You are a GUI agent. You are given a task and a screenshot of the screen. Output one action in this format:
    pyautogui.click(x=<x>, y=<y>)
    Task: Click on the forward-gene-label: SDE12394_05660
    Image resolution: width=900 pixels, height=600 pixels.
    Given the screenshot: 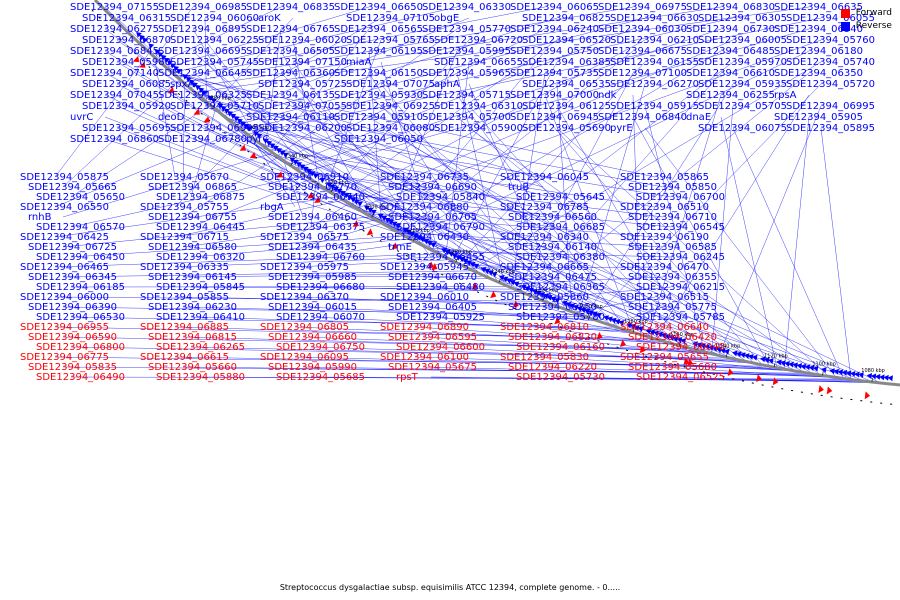 What is the action you would take?
    pyautogui.click(x=192, y=367)
    